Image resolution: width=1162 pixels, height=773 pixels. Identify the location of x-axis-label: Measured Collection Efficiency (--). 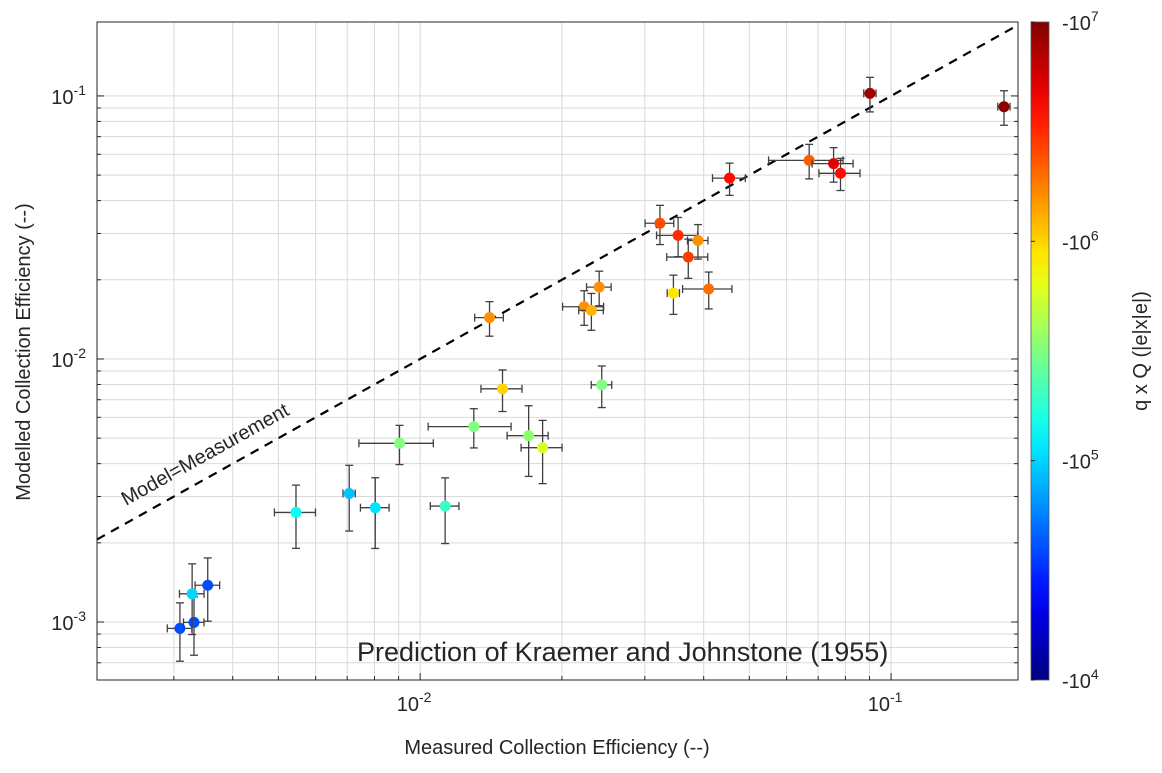
(556, 748).